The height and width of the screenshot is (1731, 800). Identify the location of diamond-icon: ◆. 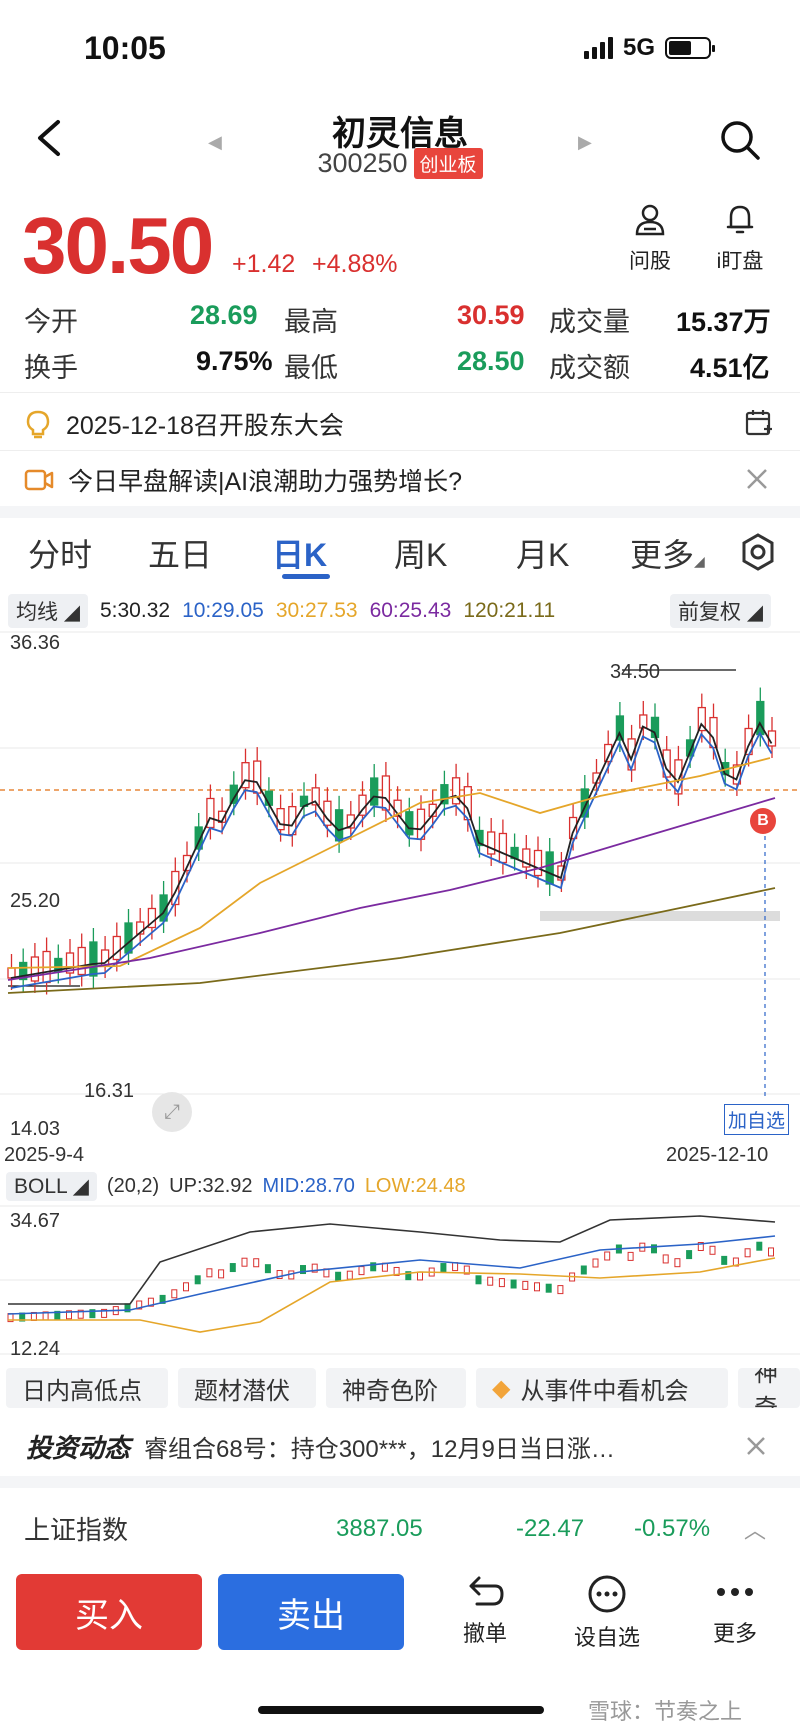
(501, 1388).